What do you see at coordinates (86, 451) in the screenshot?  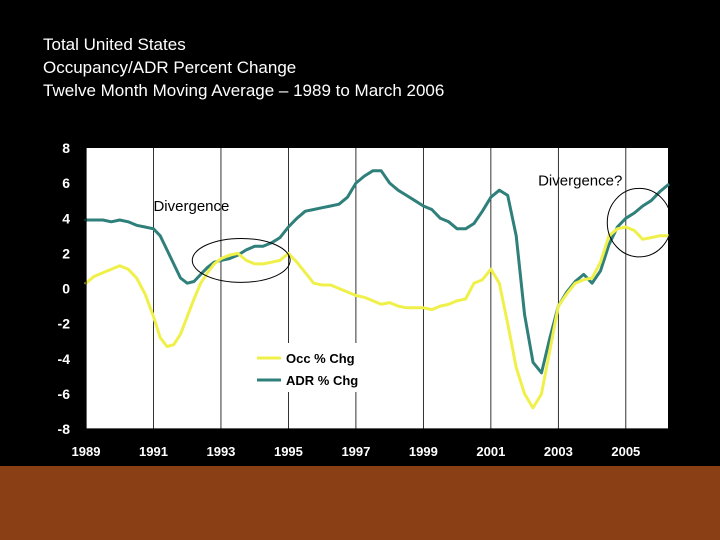 I see `x-tick-label: 1989` at bounding box center [86, 451].